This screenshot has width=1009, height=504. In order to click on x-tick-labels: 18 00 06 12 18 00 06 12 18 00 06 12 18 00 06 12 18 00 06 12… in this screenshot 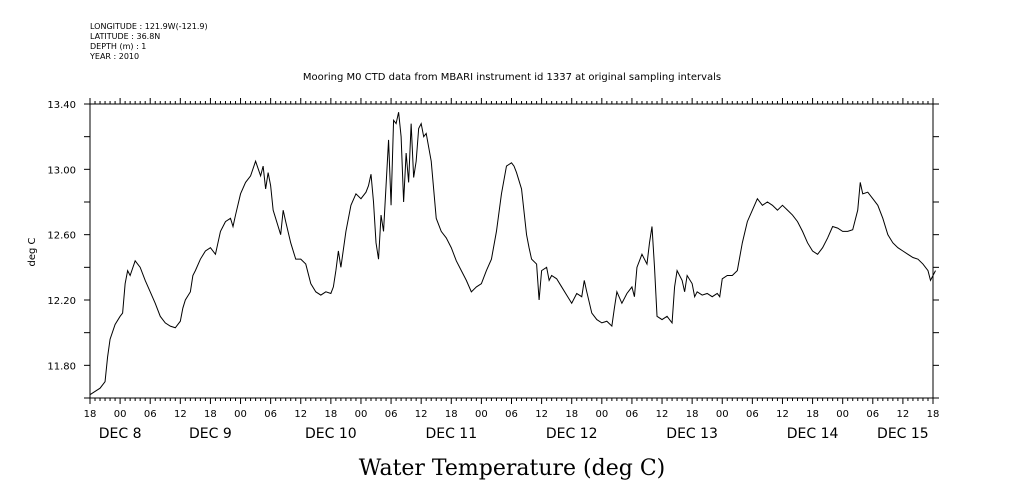, I will do `click(512, 414)`.